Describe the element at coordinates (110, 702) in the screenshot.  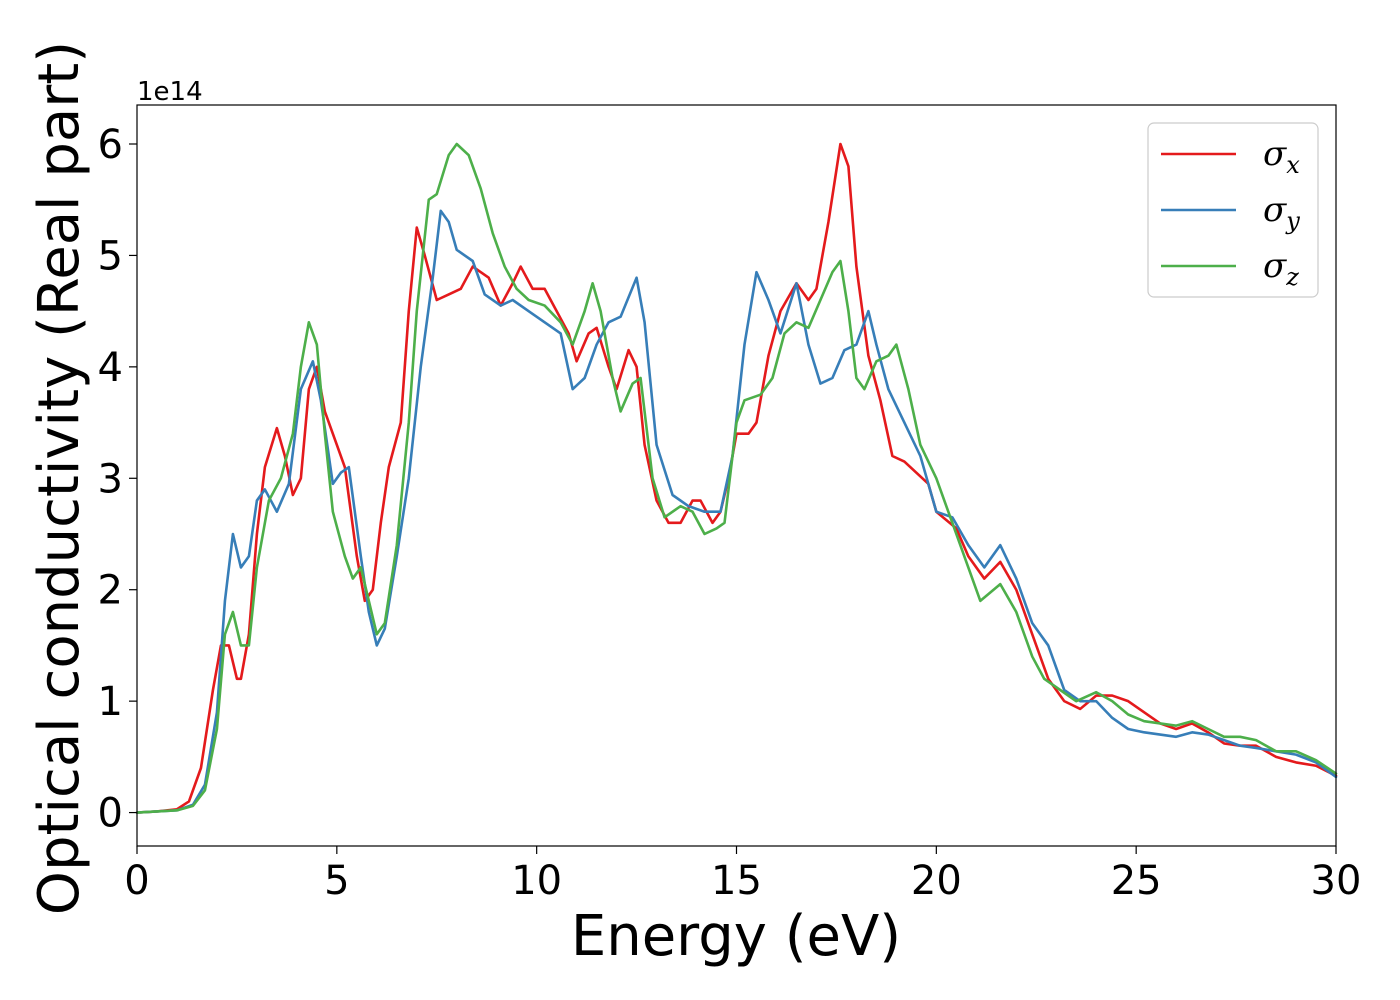
I see `y-tick-label: 1` at that location.